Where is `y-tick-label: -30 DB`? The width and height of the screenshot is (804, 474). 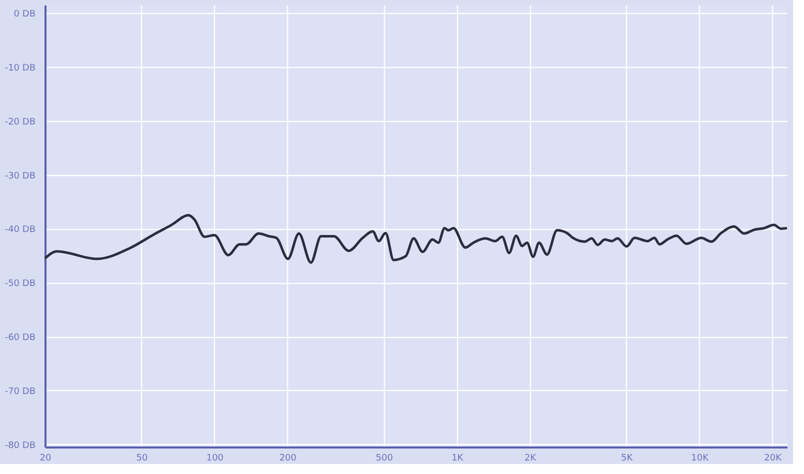
y-tick-label: -30 DB is located at coordinates (20, 176).